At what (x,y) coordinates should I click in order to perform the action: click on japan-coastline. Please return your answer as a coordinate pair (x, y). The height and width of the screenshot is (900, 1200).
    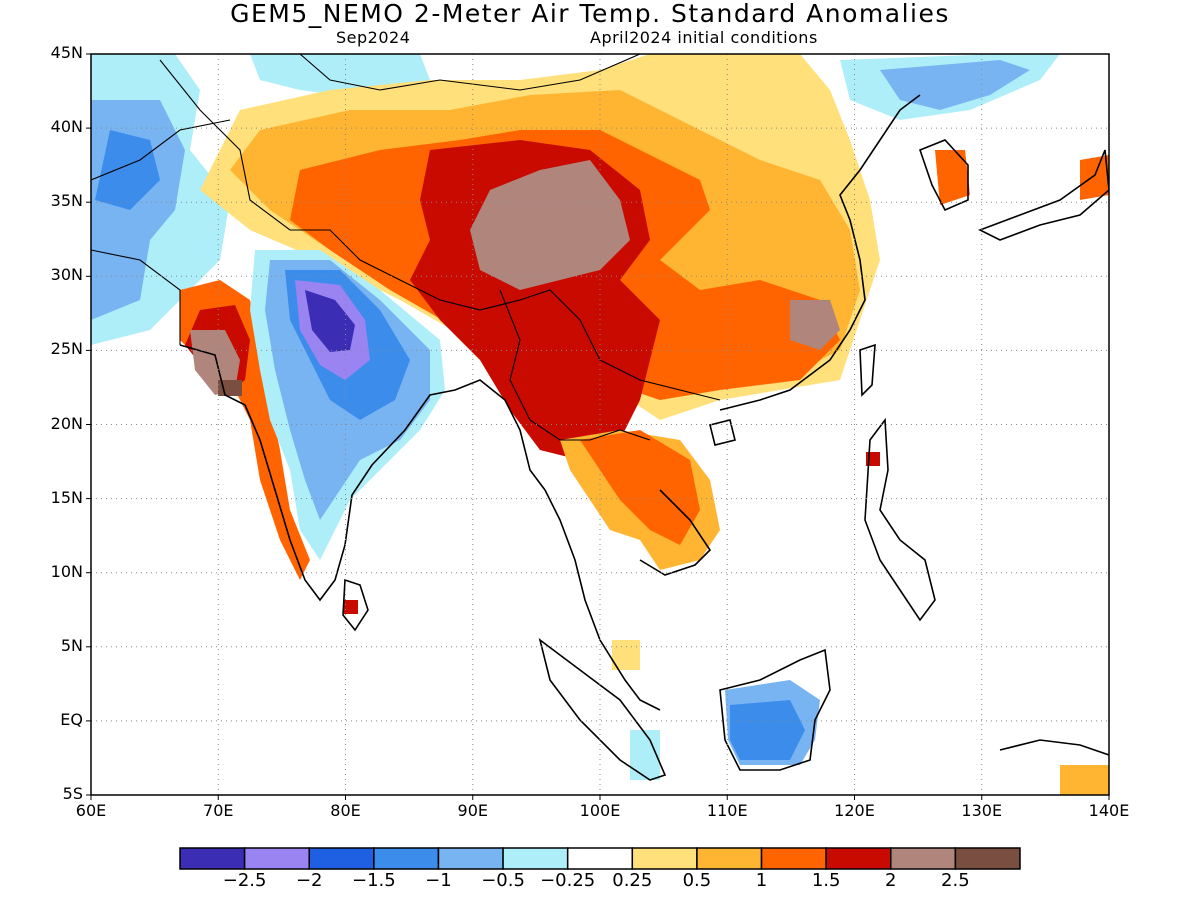
    Looking at the image, I should click on (1043, 195).